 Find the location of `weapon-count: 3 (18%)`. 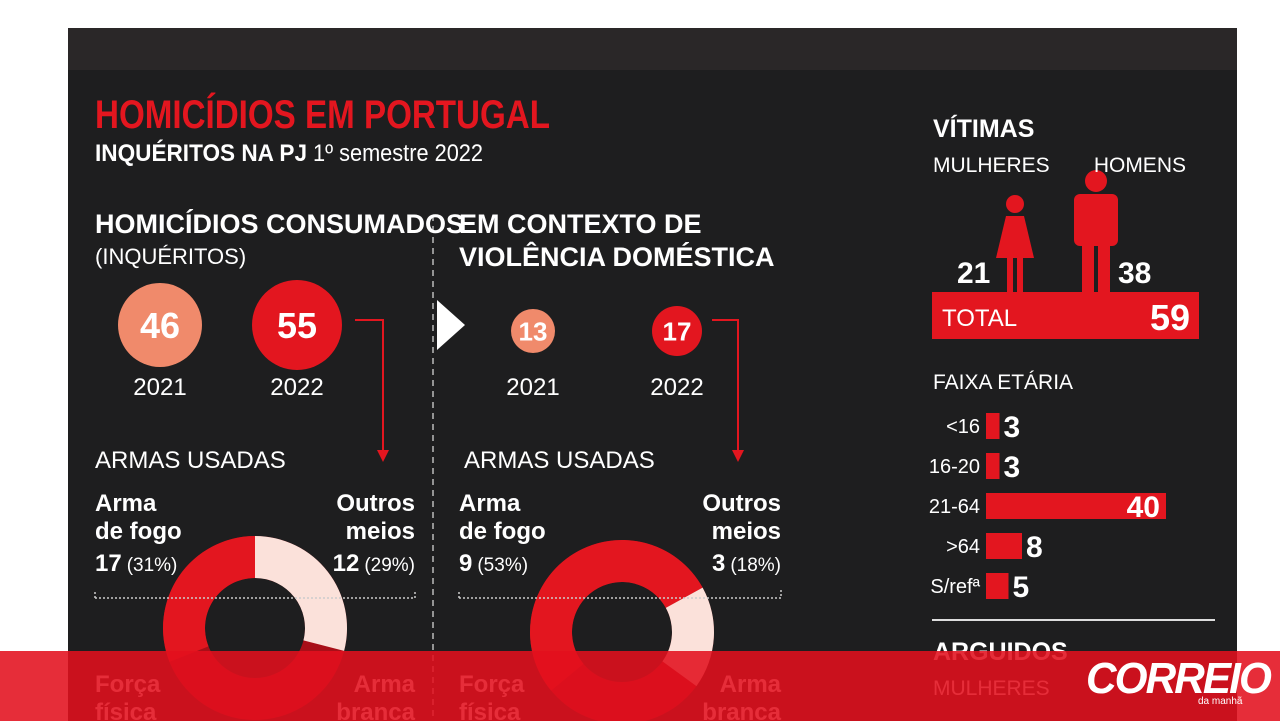

weapon-count: 3 (18%) is located at coordinates (746, 563).